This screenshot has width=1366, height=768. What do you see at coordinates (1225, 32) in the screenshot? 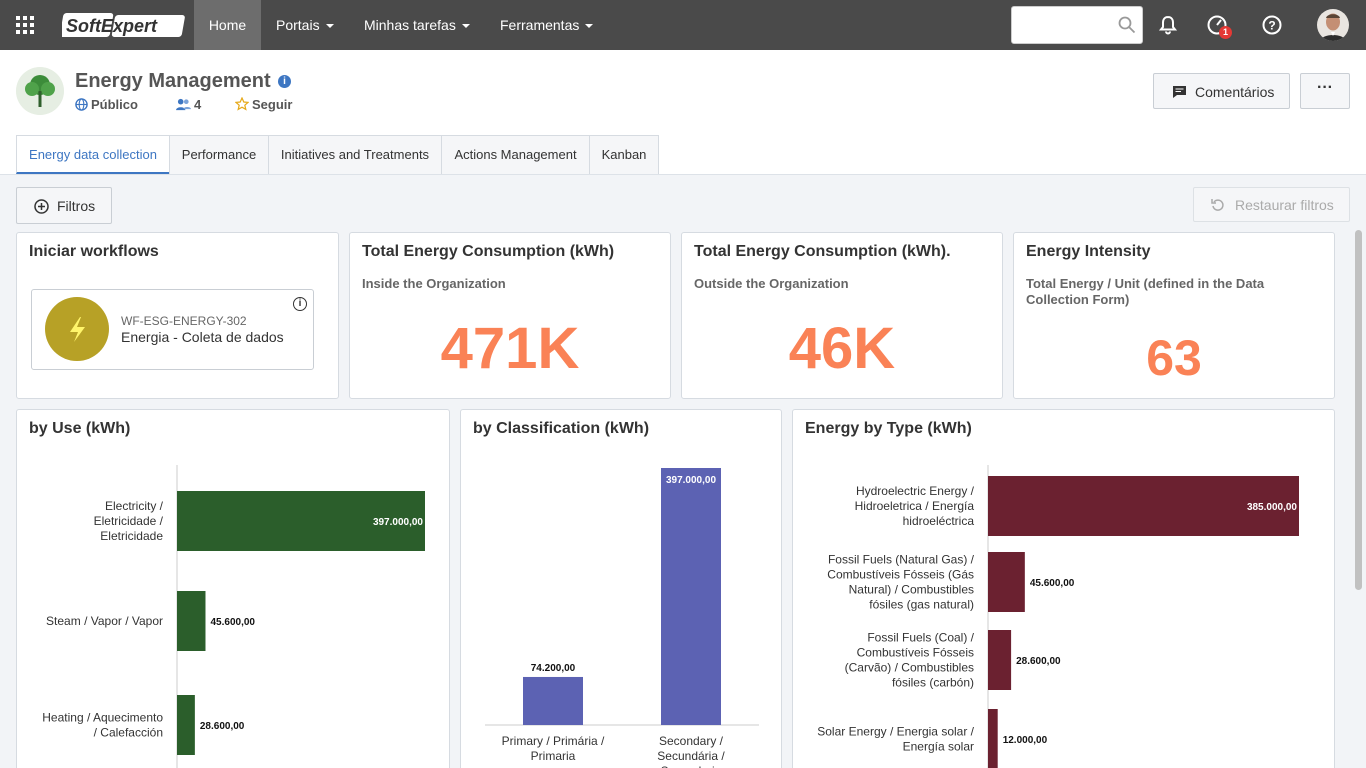
I see `notification-badge: 1` at bounding box center [1225, 32].